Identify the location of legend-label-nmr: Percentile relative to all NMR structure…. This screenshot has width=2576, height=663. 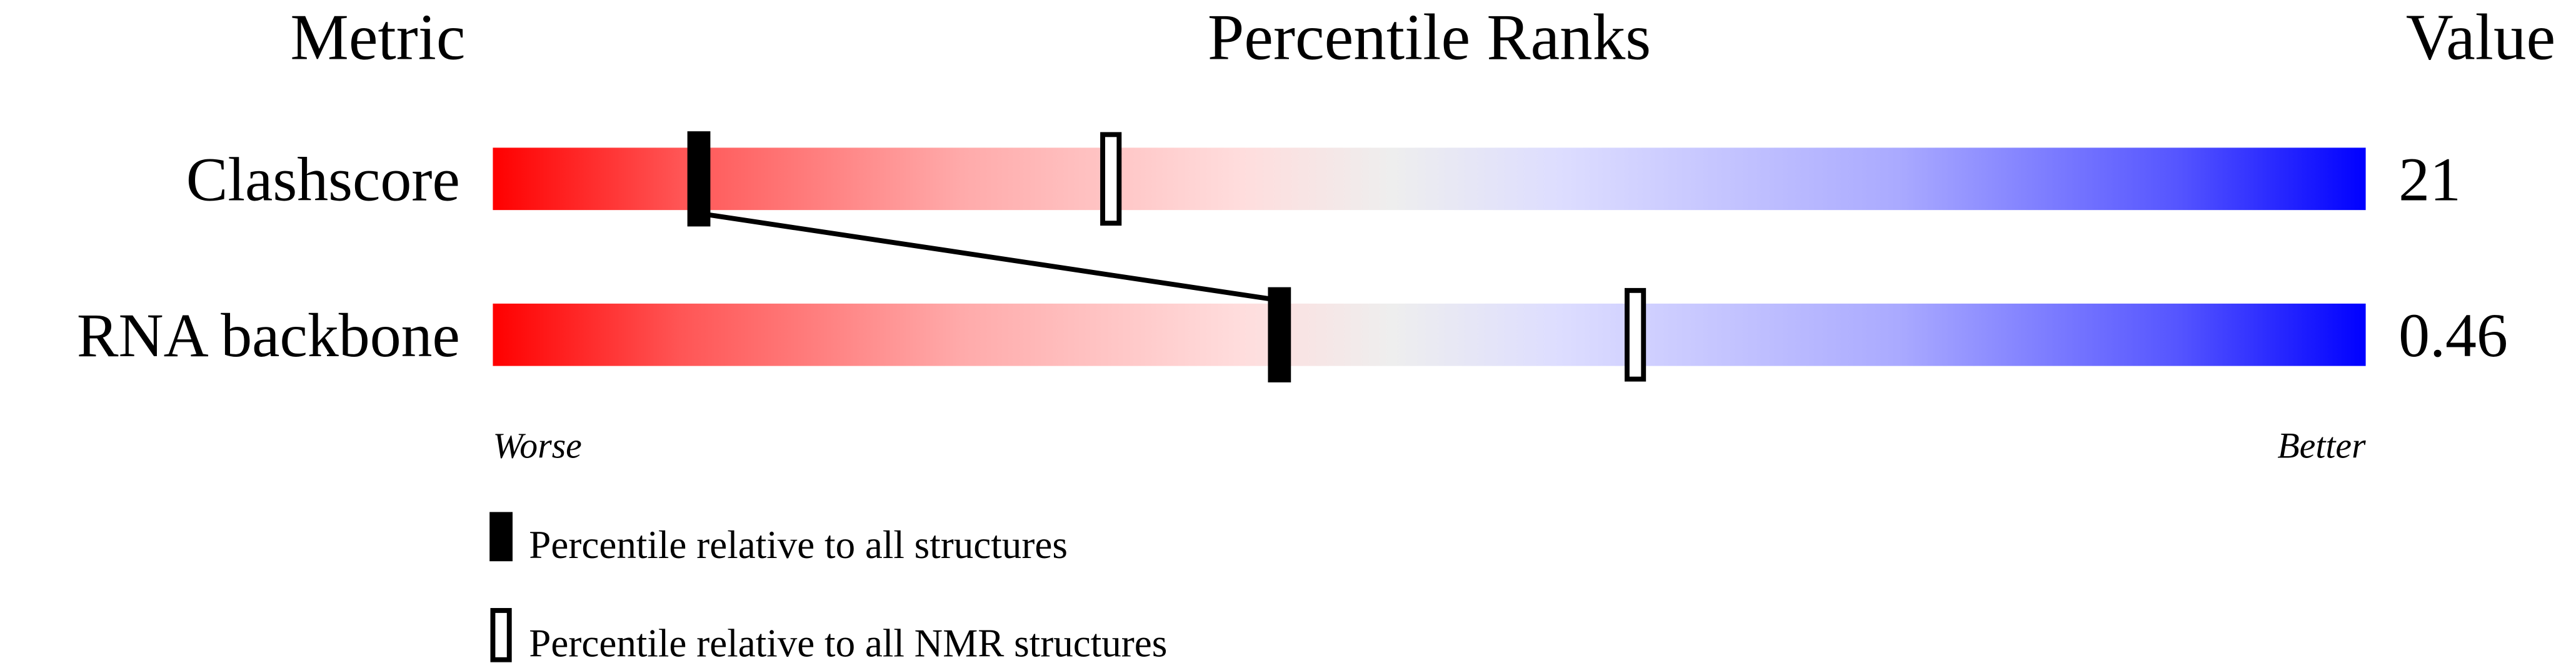
(848, 642).